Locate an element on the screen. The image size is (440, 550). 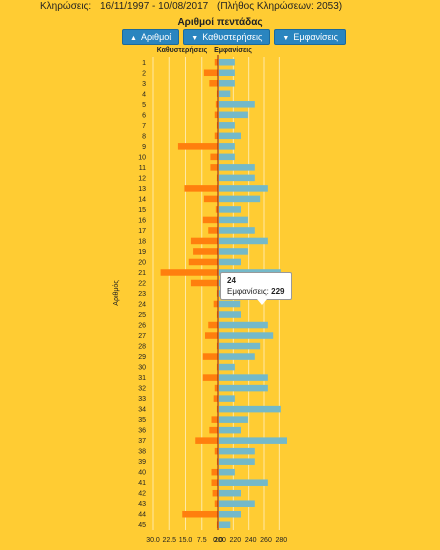
category-label: 9 is located at coordinates (144, 147).